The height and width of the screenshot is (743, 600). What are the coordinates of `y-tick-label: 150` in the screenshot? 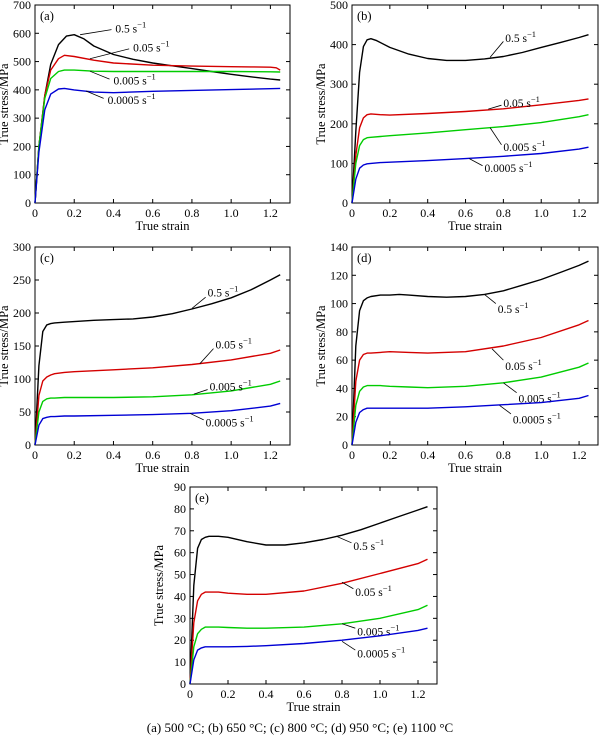 It's located at (22, 346).